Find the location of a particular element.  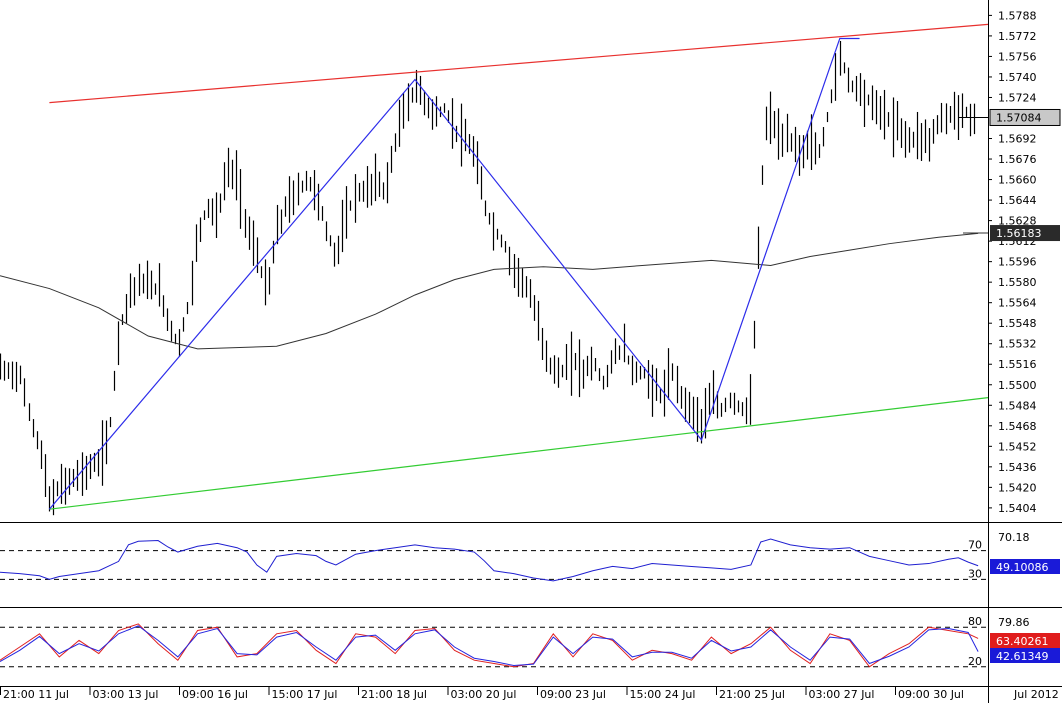

time-tick-label: 21:00 25 Jul is located at coordinates (752, 694).